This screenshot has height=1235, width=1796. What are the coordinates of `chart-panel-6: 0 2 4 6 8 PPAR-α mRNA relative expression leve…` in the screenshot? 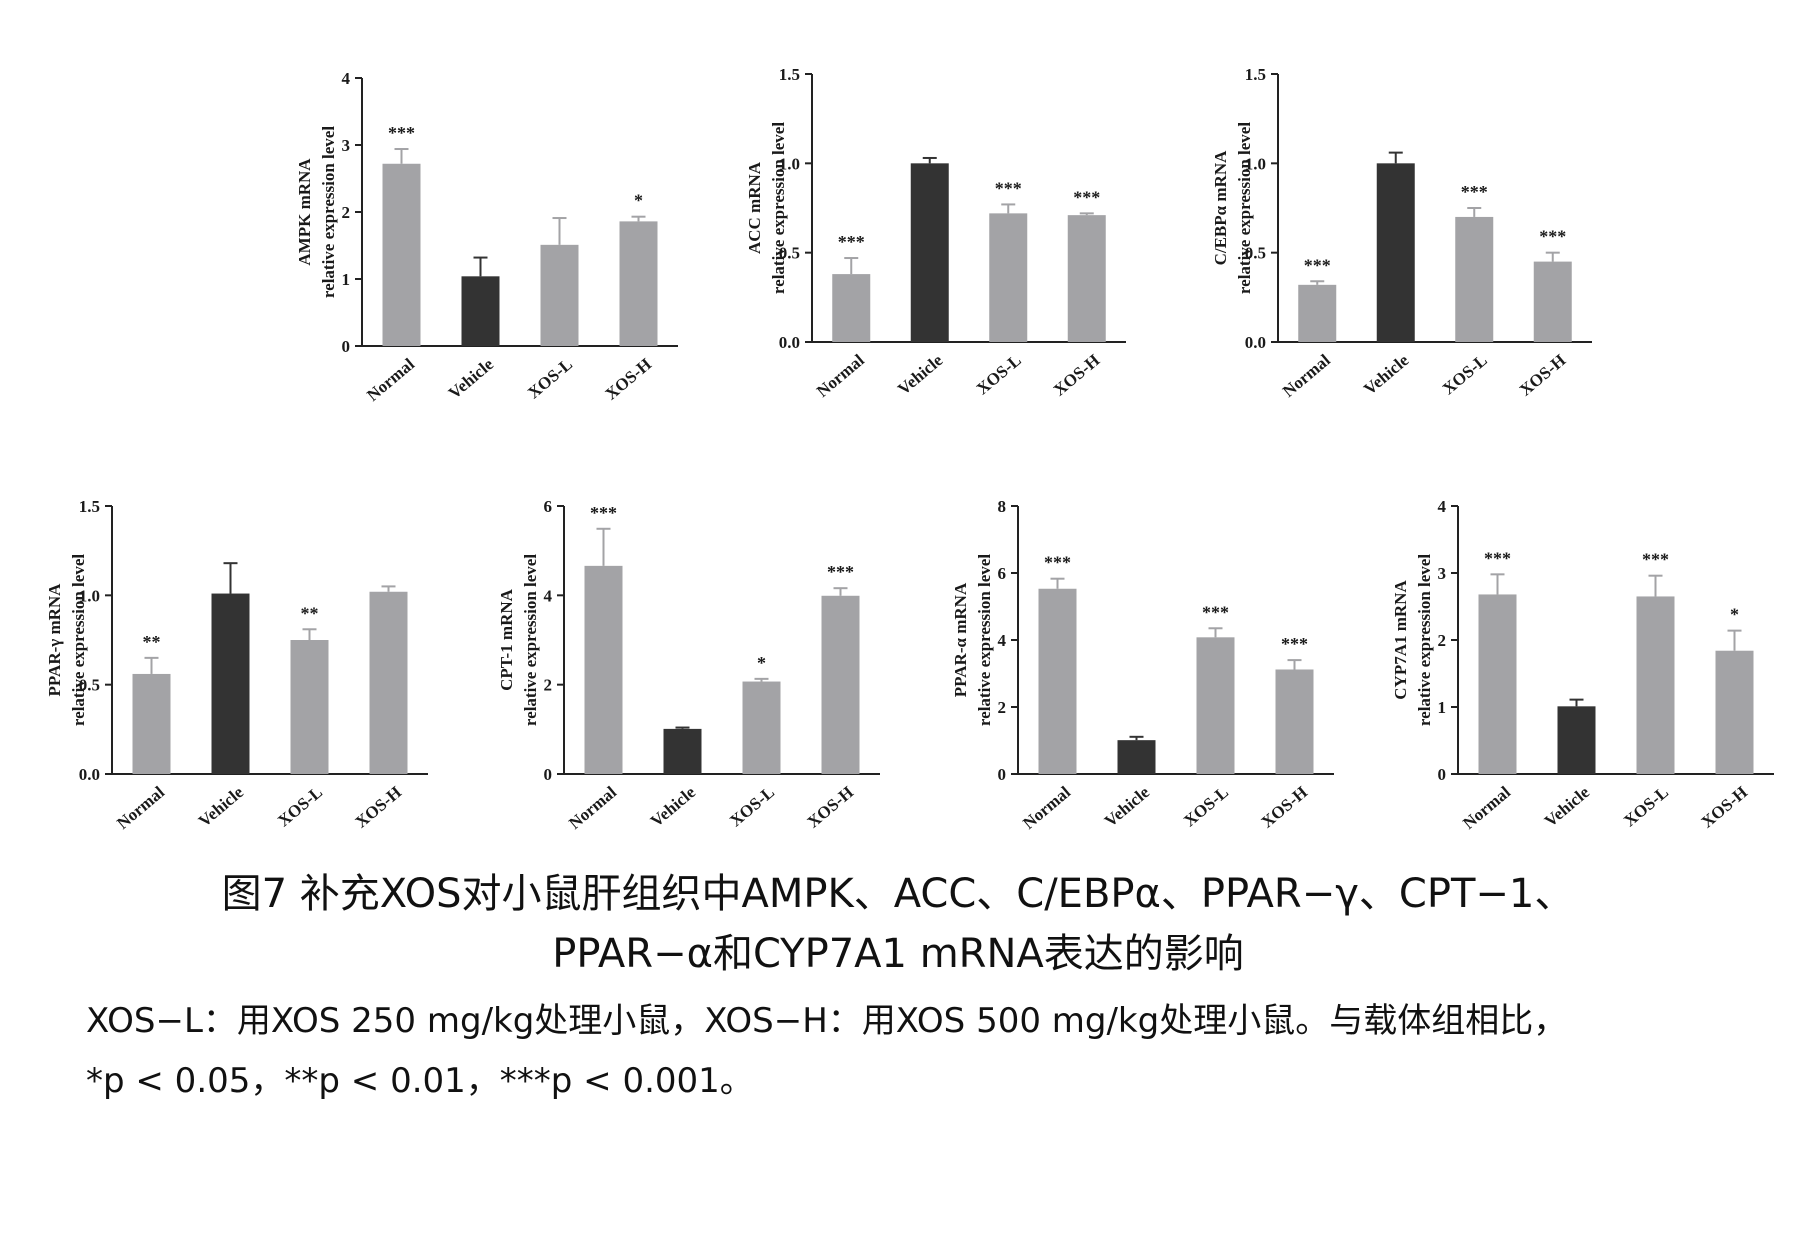 It's located at (1142, 665).